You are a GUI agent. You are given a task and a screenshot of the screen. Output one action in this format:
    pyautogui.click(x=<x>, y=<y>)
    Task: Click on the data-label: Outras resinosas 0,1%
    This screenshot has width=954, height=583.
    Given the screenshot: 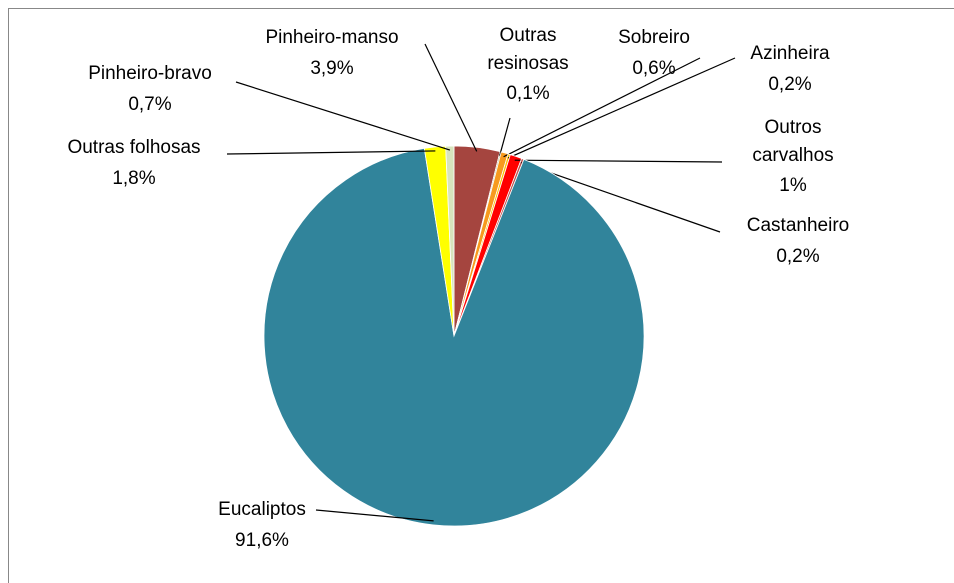 What is the action you would take?
    pyautogui.click(x=528, y=65)
    